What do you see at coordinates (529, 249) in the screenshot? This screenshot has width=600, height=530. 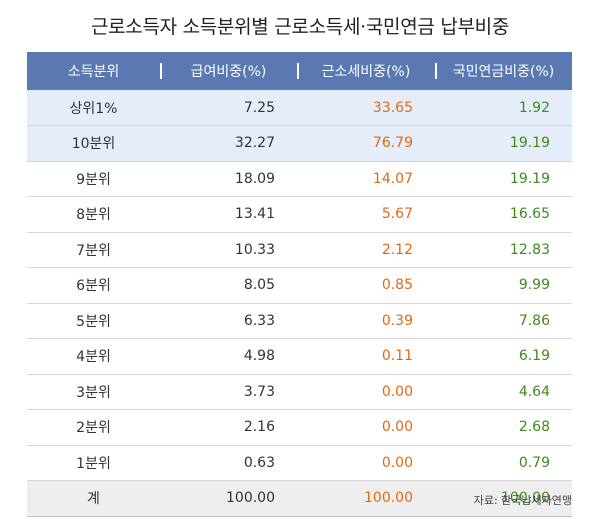 I see `pension-share-cell: 12.83` at bounding box center [529, 249].